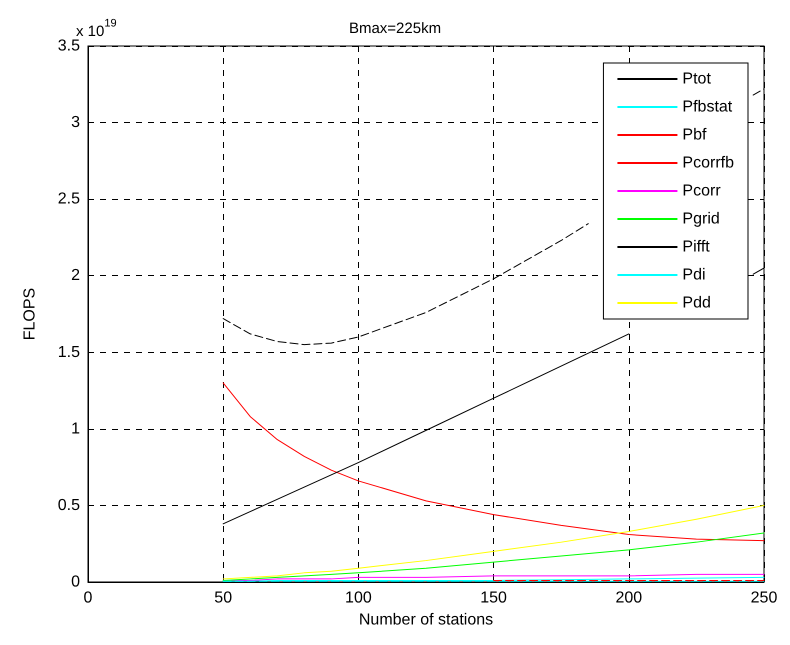 Image resolution: width=790 pixels, height=645 pixels. What do you see at coordinates (75, 275) in the screenshot?
I see `y-tick-label: 2` at bounding box center [75, 275].